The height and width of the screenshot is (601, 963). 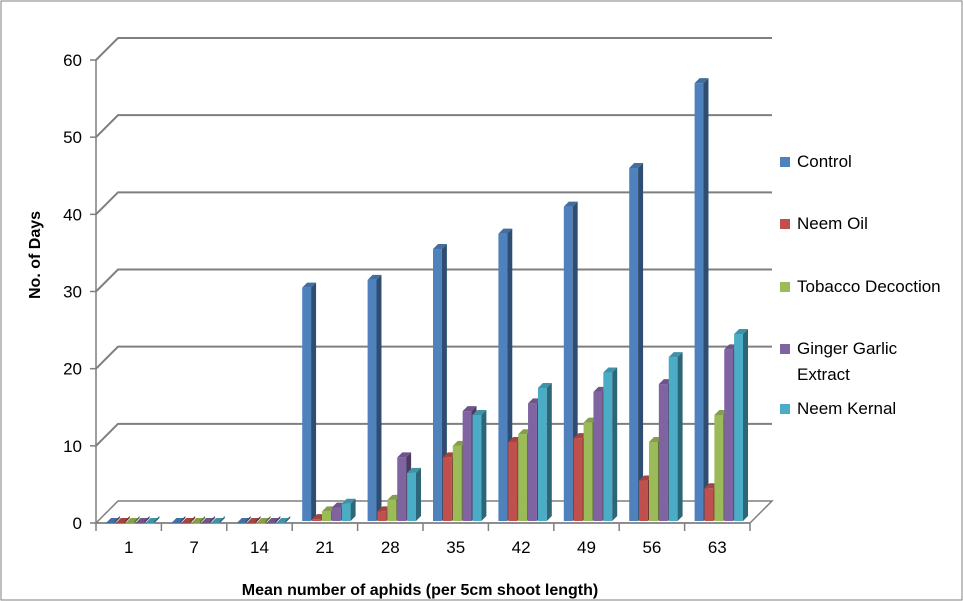 What do you see at coordinates (390, 547) in the screenshot?
I see `x-tick-label: 28` at bounding box center [390, 547].